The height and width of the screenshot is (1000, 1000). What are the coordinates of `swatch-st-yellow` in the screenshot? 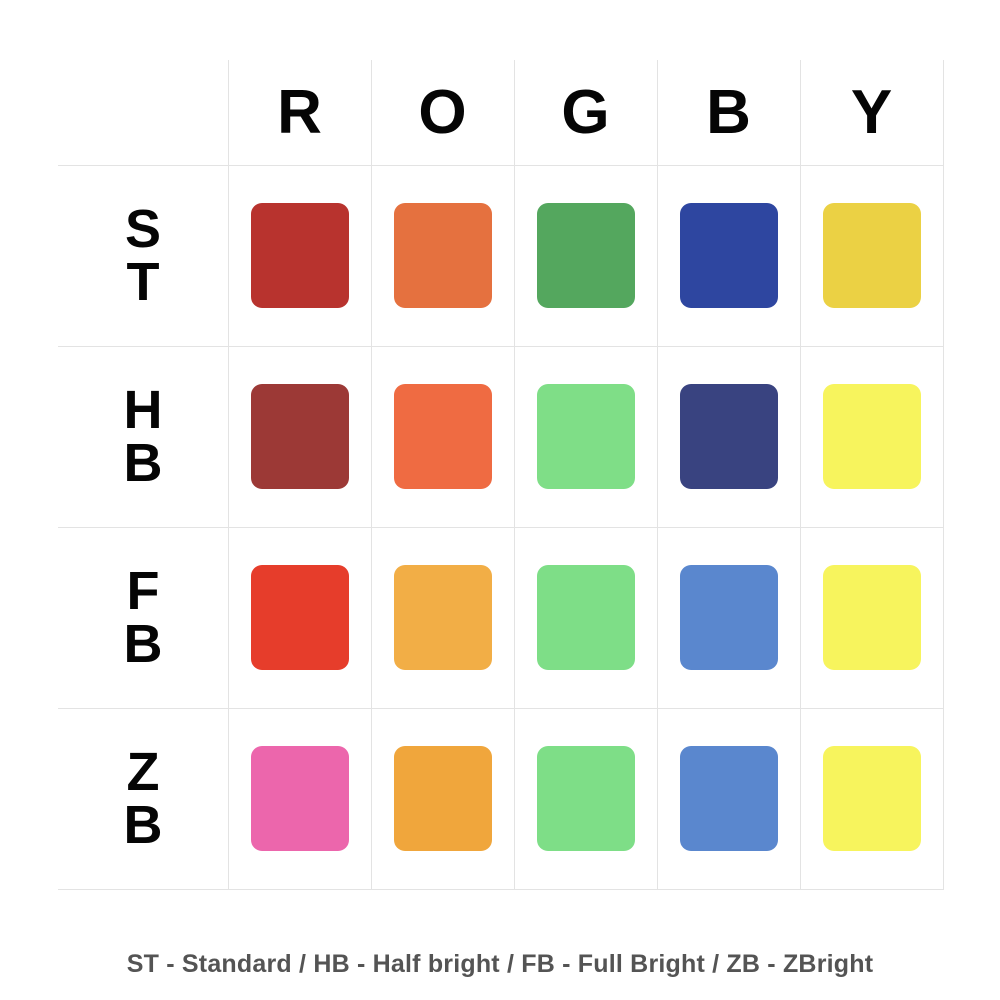 It's located at (871, 255).